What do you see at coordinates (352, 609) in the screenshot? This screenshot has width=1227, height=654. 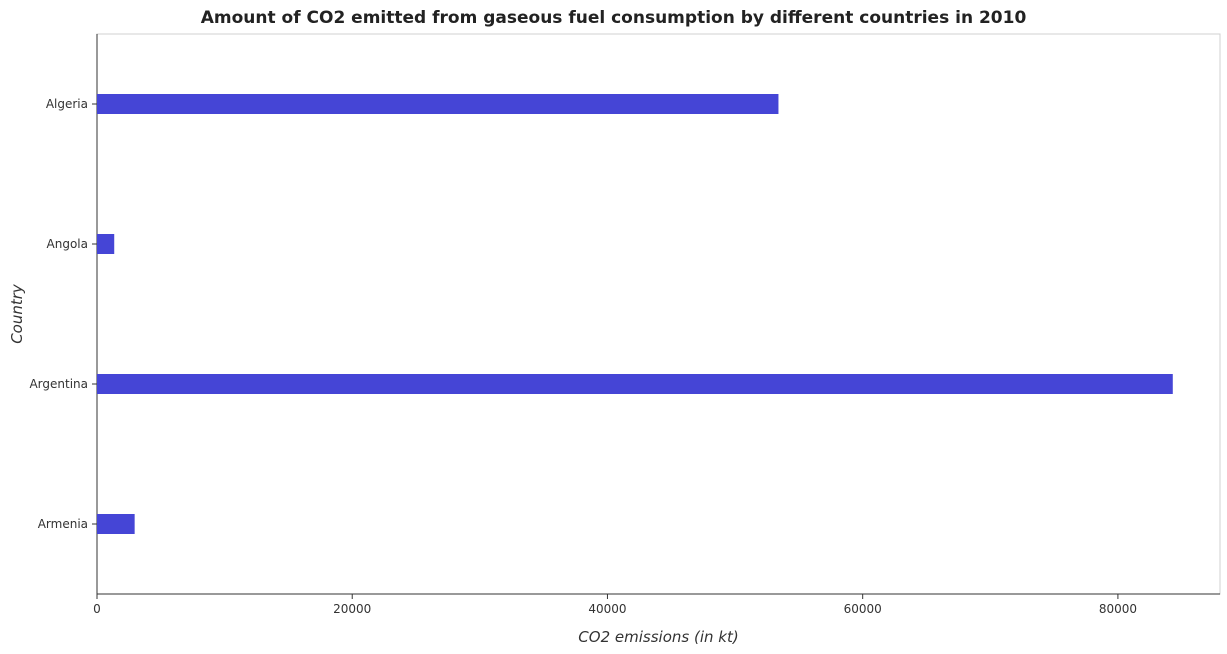 I see `x-tick-label: 20000` at bounding box center [352, 609].